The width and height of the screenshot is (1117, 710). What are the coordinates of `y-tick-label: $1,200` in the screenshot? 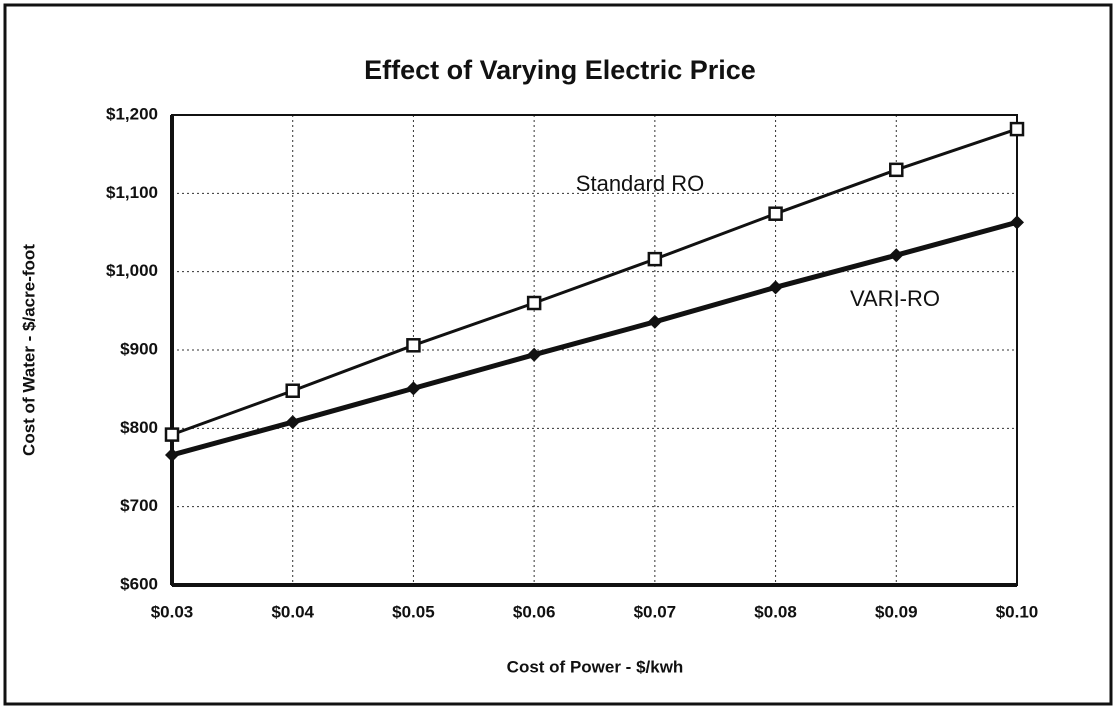 It's located at (132, 113).